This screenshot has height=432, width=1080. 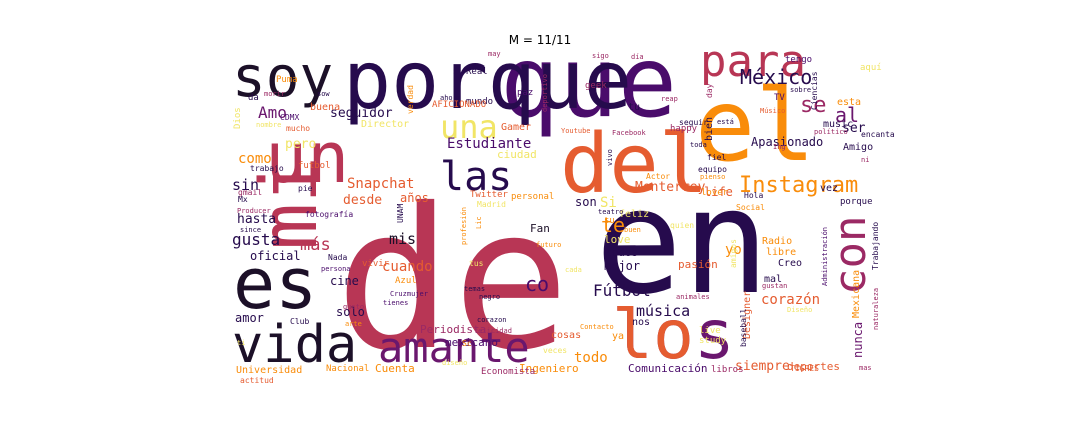 What do you see at coordinates (693, 297) in the screenshot?
I see `cloud-word: animales` at bounding box center [693, 297].